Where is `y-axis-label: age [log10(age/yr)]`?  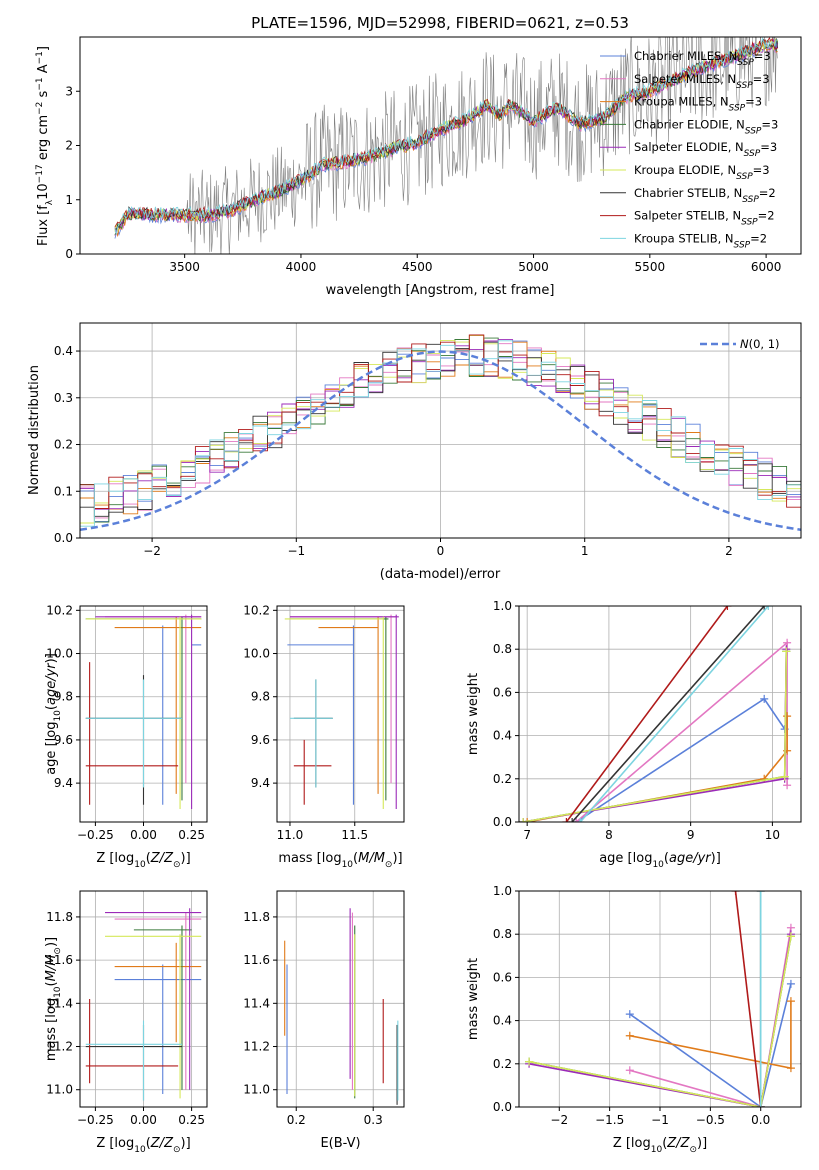
y-axis-label: age [log10(age/yr)] is located at coordinates (53, 714).